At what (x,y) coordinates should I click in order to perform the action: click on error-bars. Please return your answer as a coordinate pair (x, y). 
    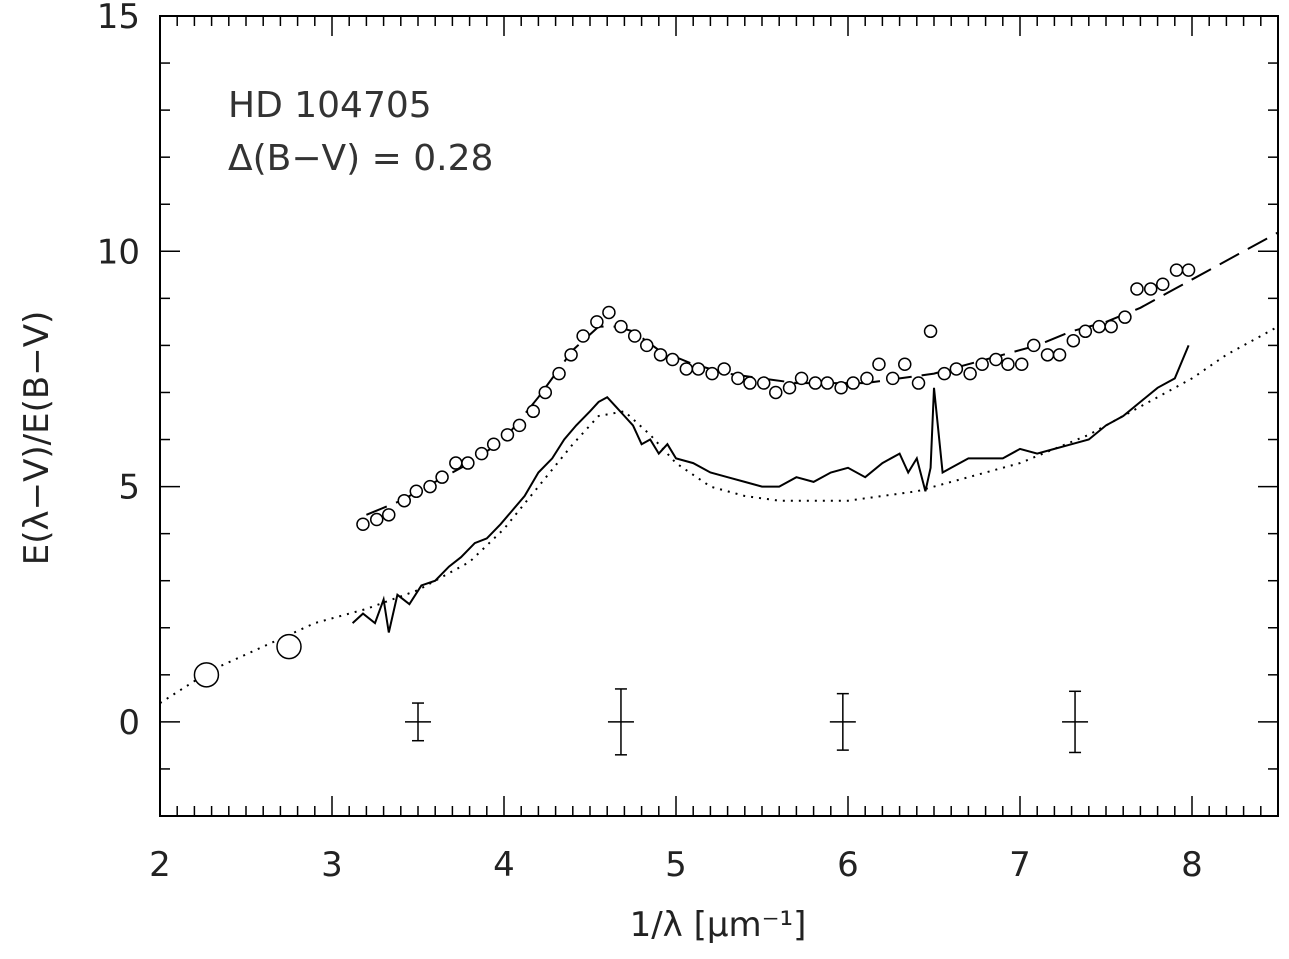
    Looking at the image, I should click on (747, 722).